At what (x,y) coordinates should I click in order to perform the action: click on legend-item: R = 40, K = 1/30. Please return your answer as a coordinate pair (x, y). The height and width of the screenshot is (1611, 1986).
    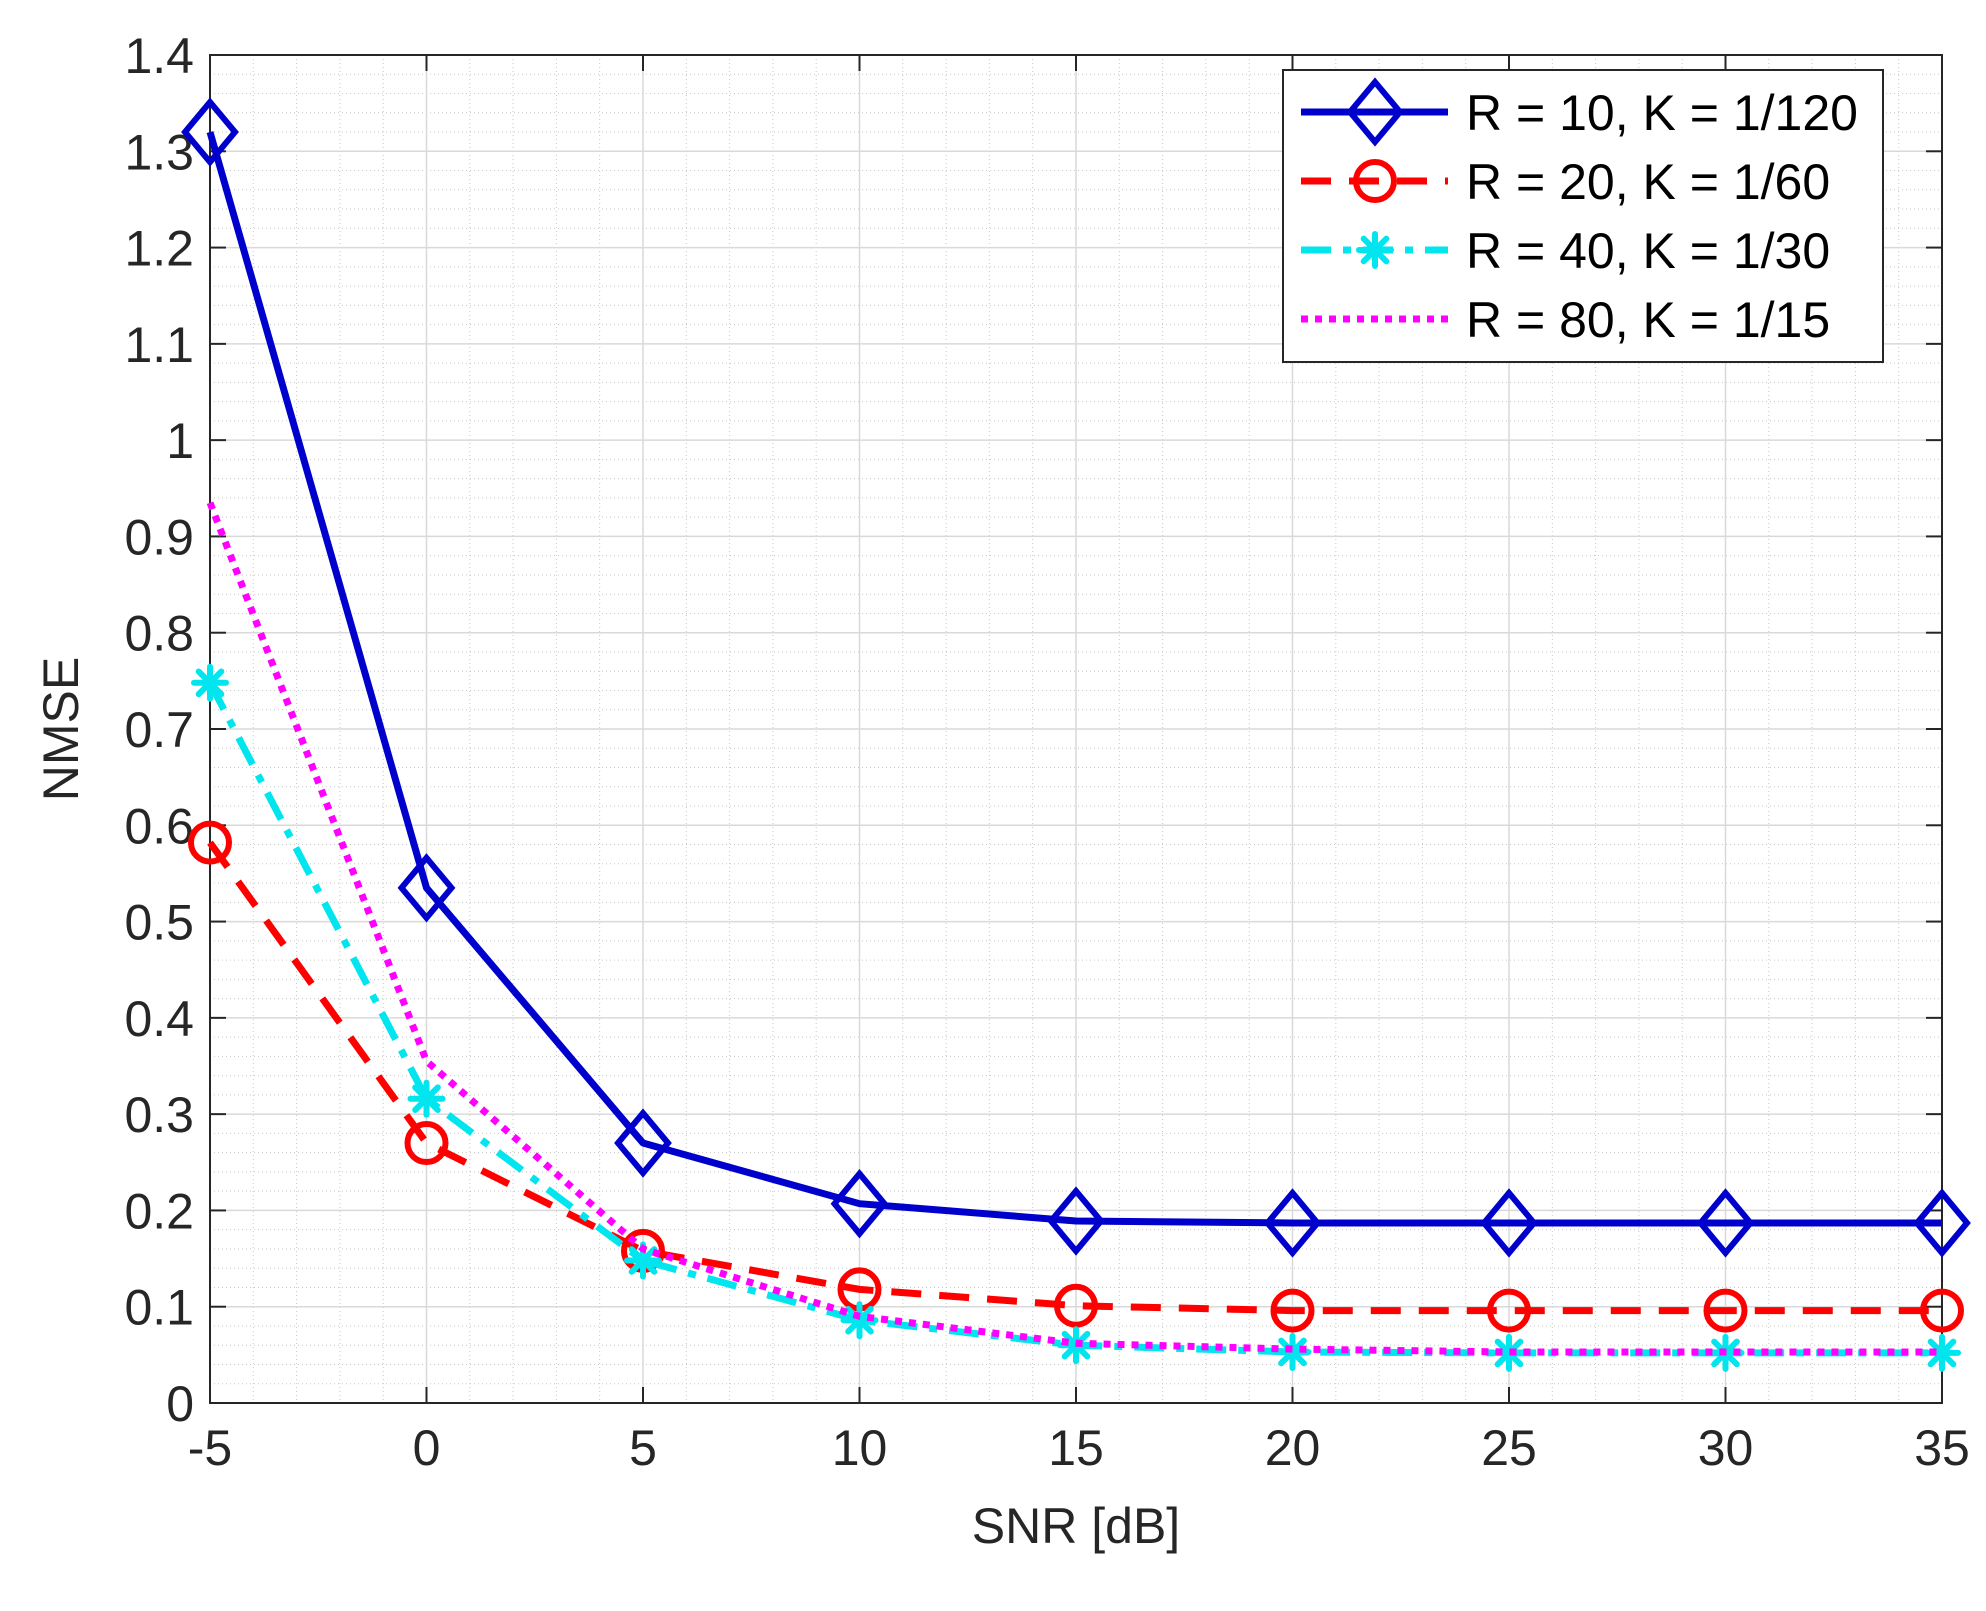
    Looking at the image, I should click on (1565, 251).